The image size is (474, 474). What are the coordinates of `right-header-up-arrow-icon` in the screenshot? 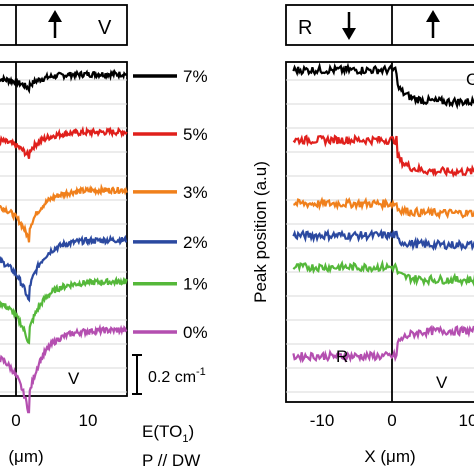 It's located at (433, 24).